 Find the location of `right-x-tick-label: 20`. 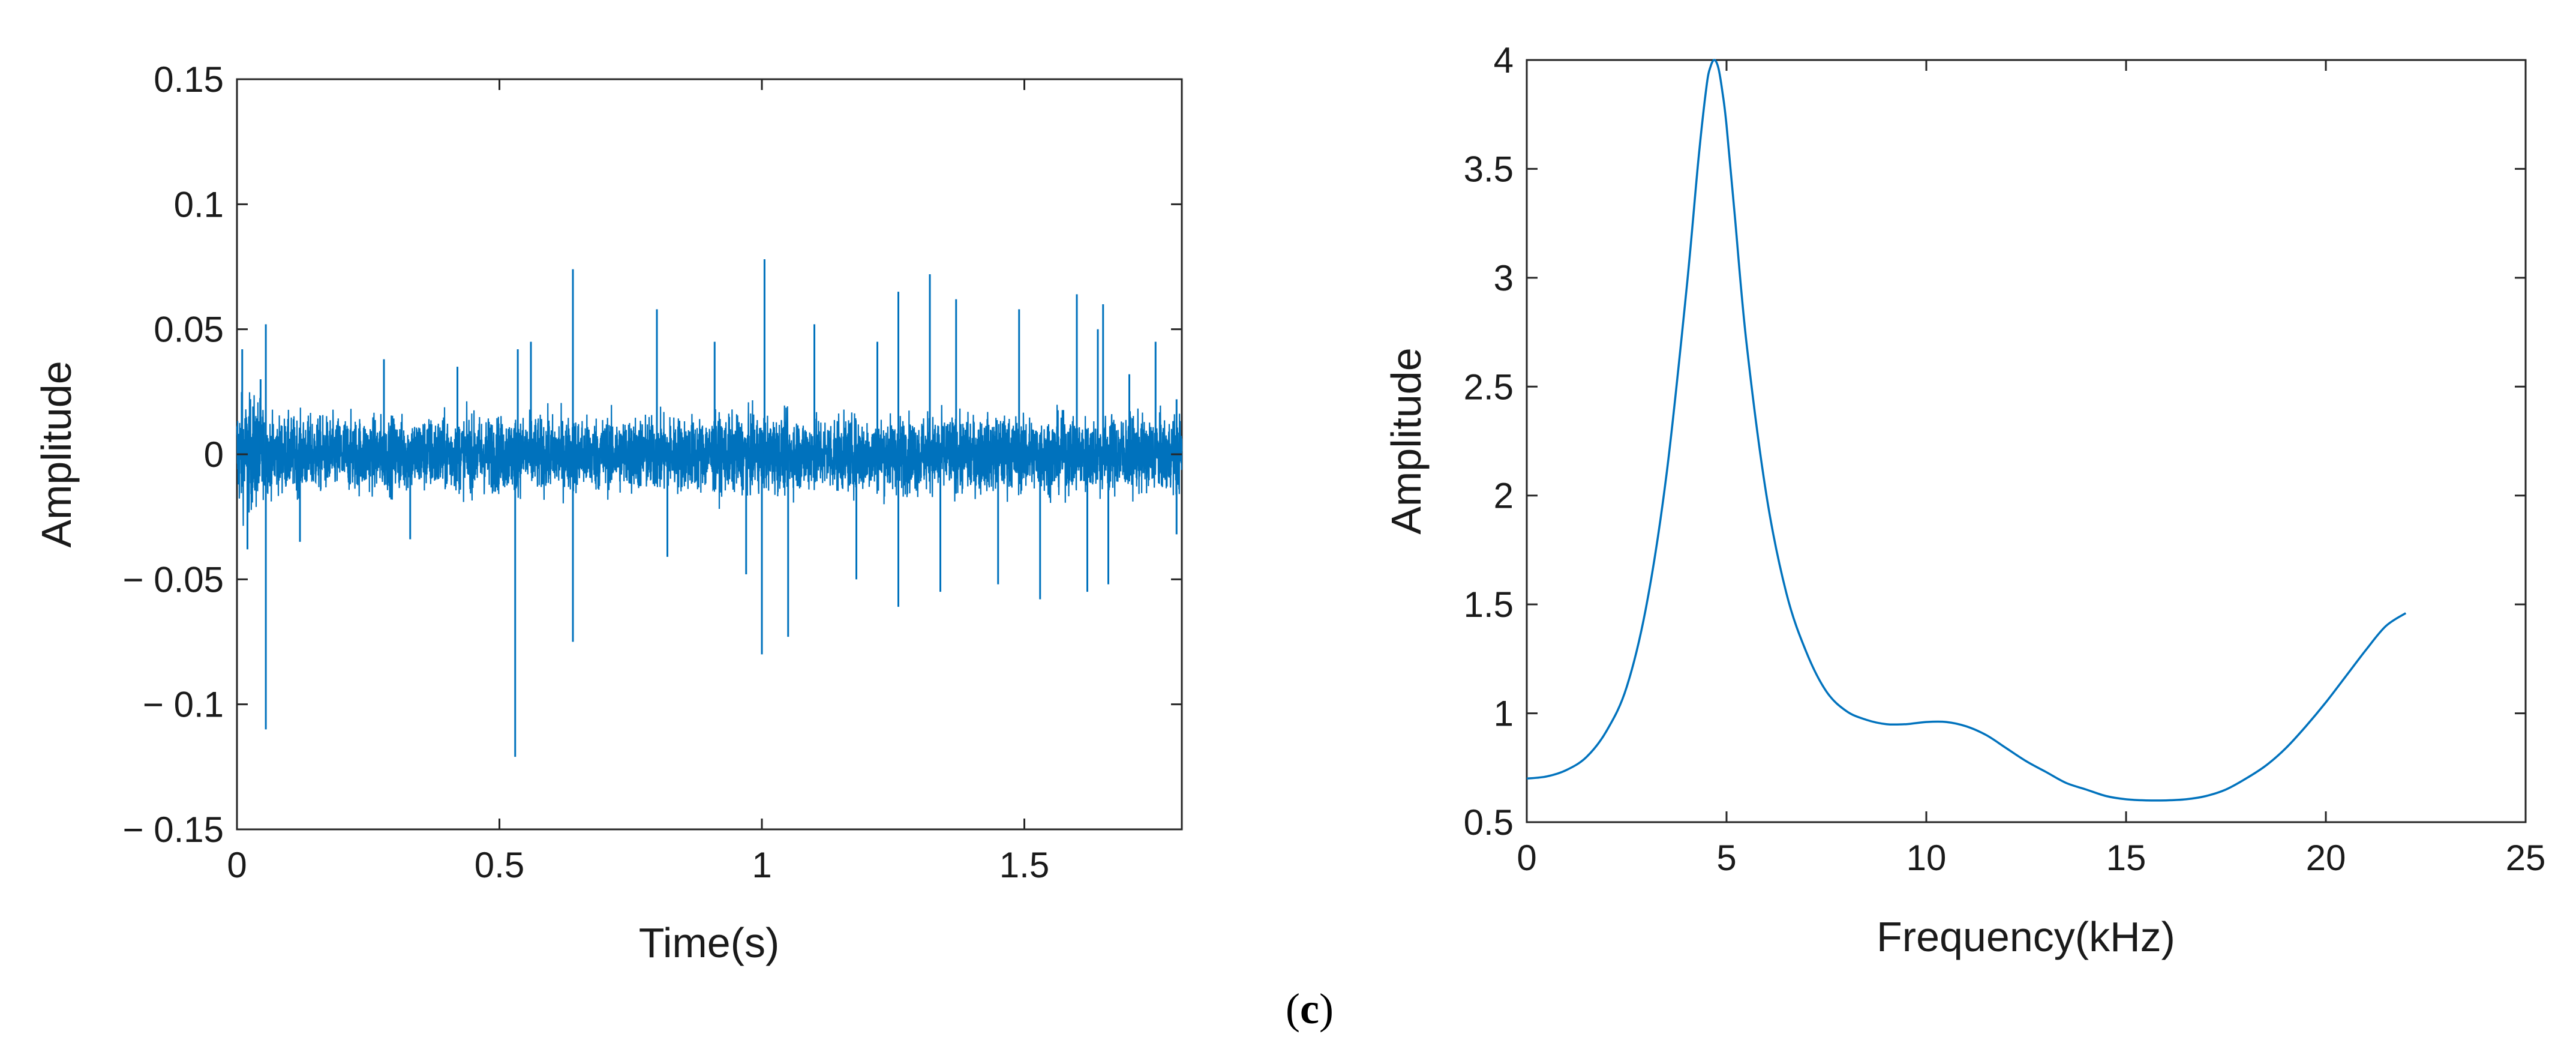

right-x-tick-label: 20 is located at coordinates (2326, 858).